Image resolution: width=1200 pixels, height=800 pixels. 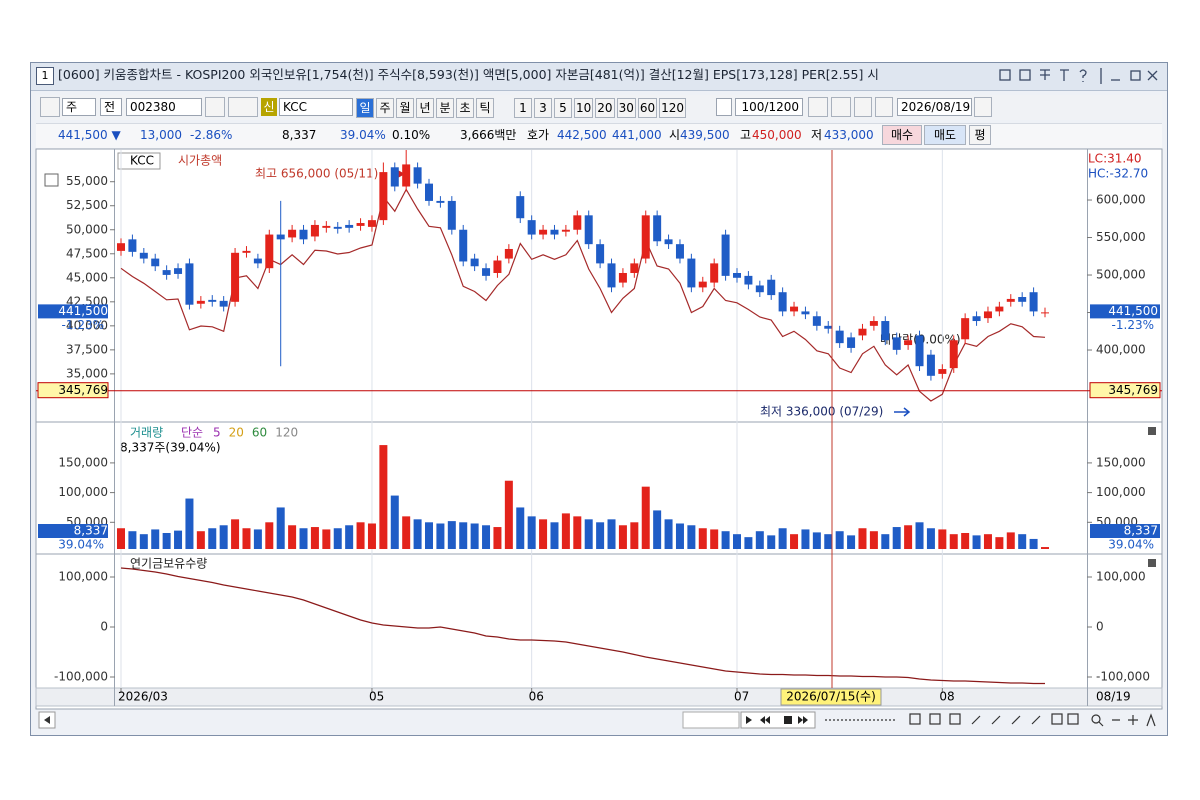 I want to click on interval-button: 1, so click(x=523, y=108).